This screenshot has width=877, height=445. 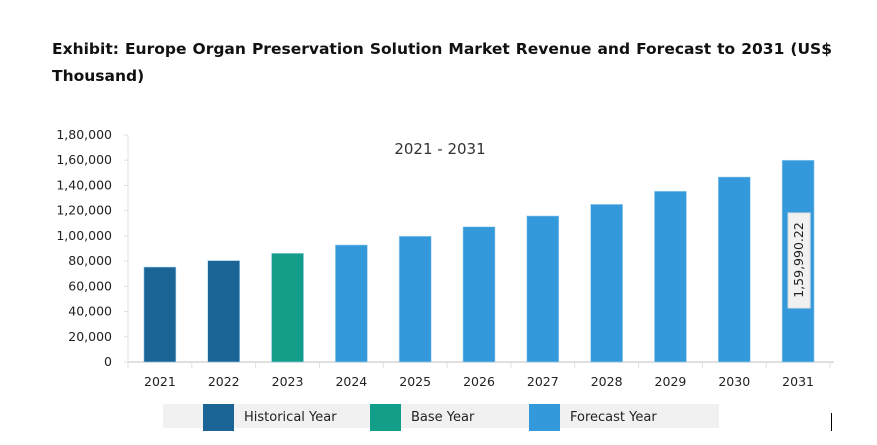 What do you see at coordinates (734, 269) in the screenshot?
I see `bar-2030` at bounding box center [734, 269].